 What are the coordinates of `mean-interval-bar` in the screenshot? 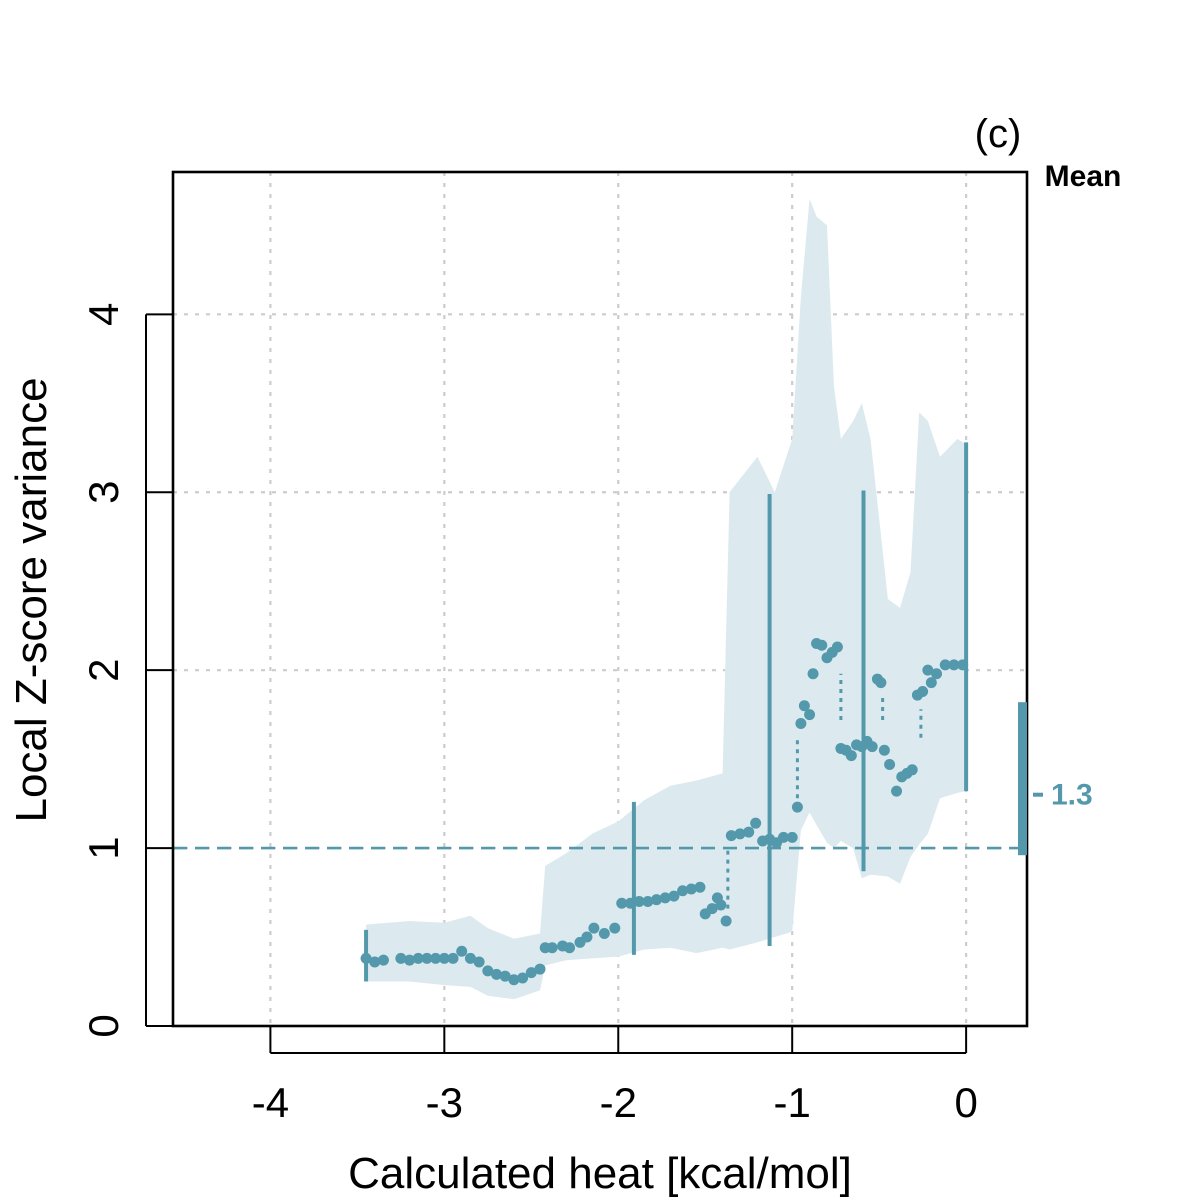 It's located at (1022, 779).